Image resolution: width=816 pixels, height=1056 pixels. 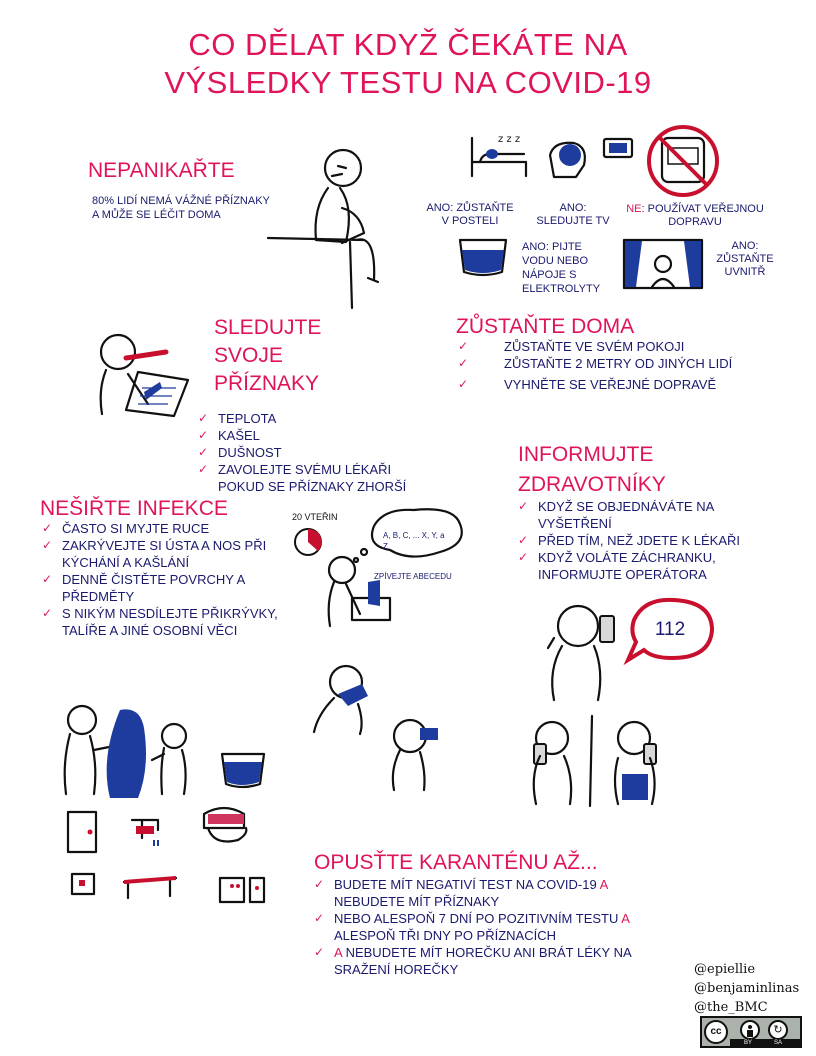 What do you see at coordinates (778, 1030) in the screenshot?
I see `sharealike-icon: ↻` at bounding box center [778, 1030].